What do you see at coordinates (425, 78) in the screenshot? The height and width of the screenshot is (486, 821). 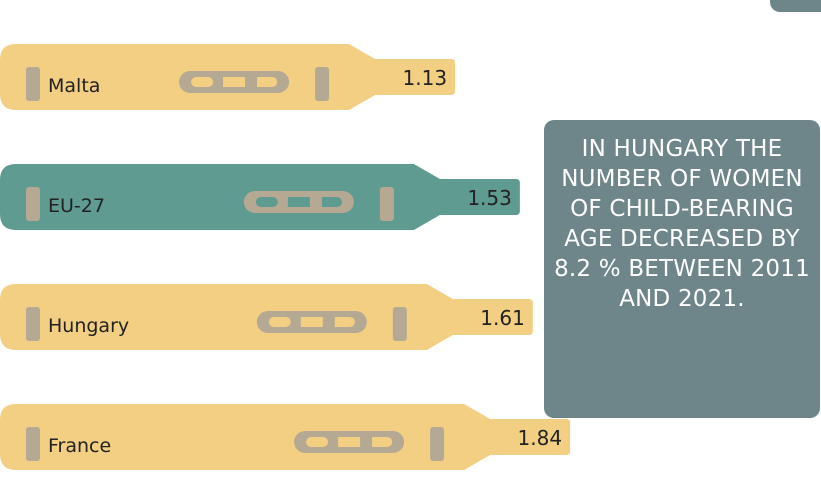 I see `data-label: 1.13` at bounding box center [425, 78].